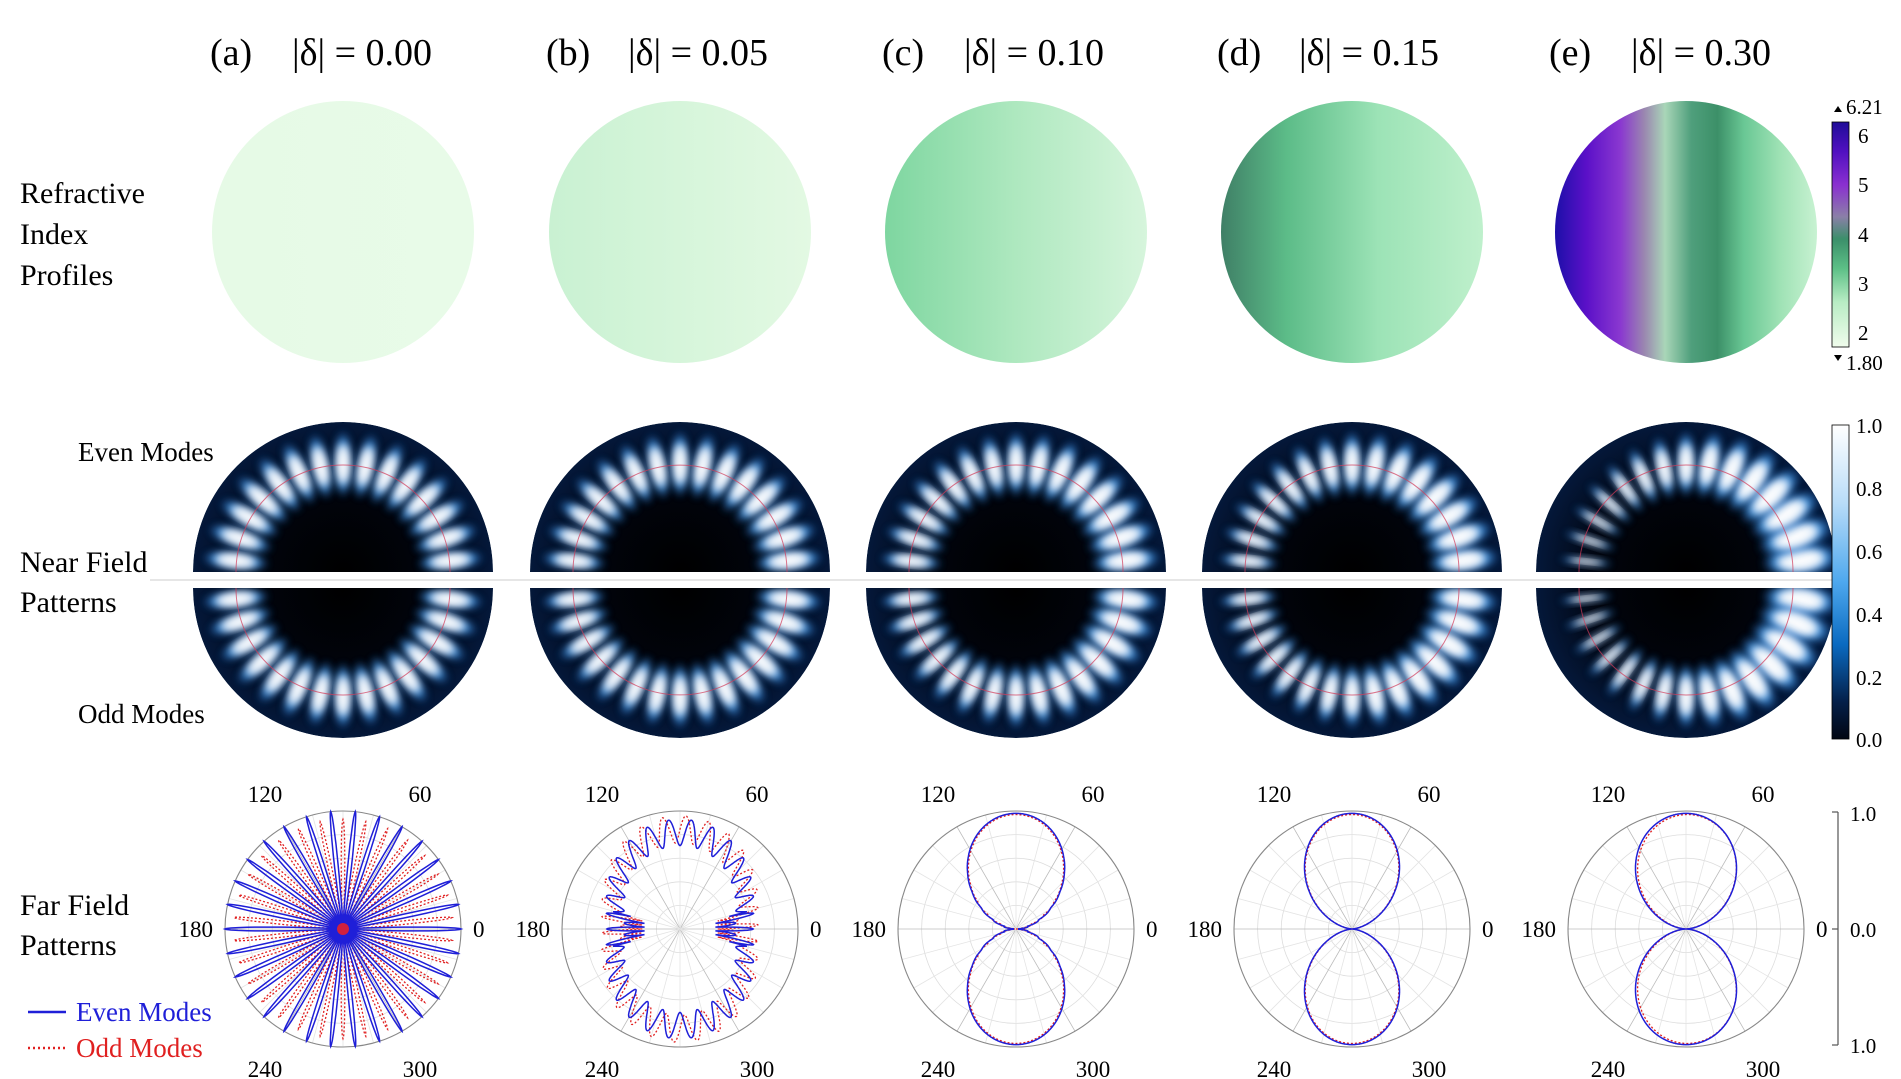  What do you see at coordinates (54, 234) in the screenshot?
I see `row-label-refractive-2: Index` at bounding box center [54, 234].